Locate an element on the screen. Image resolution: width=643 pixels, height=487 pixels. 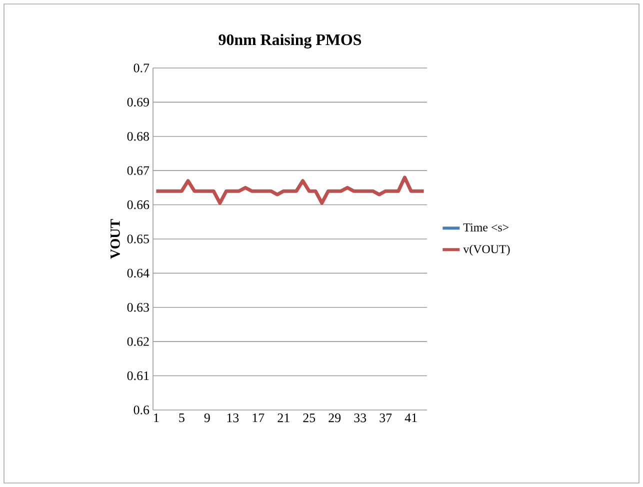
x-tick-label: 5 is located at coordinates (181, 418).